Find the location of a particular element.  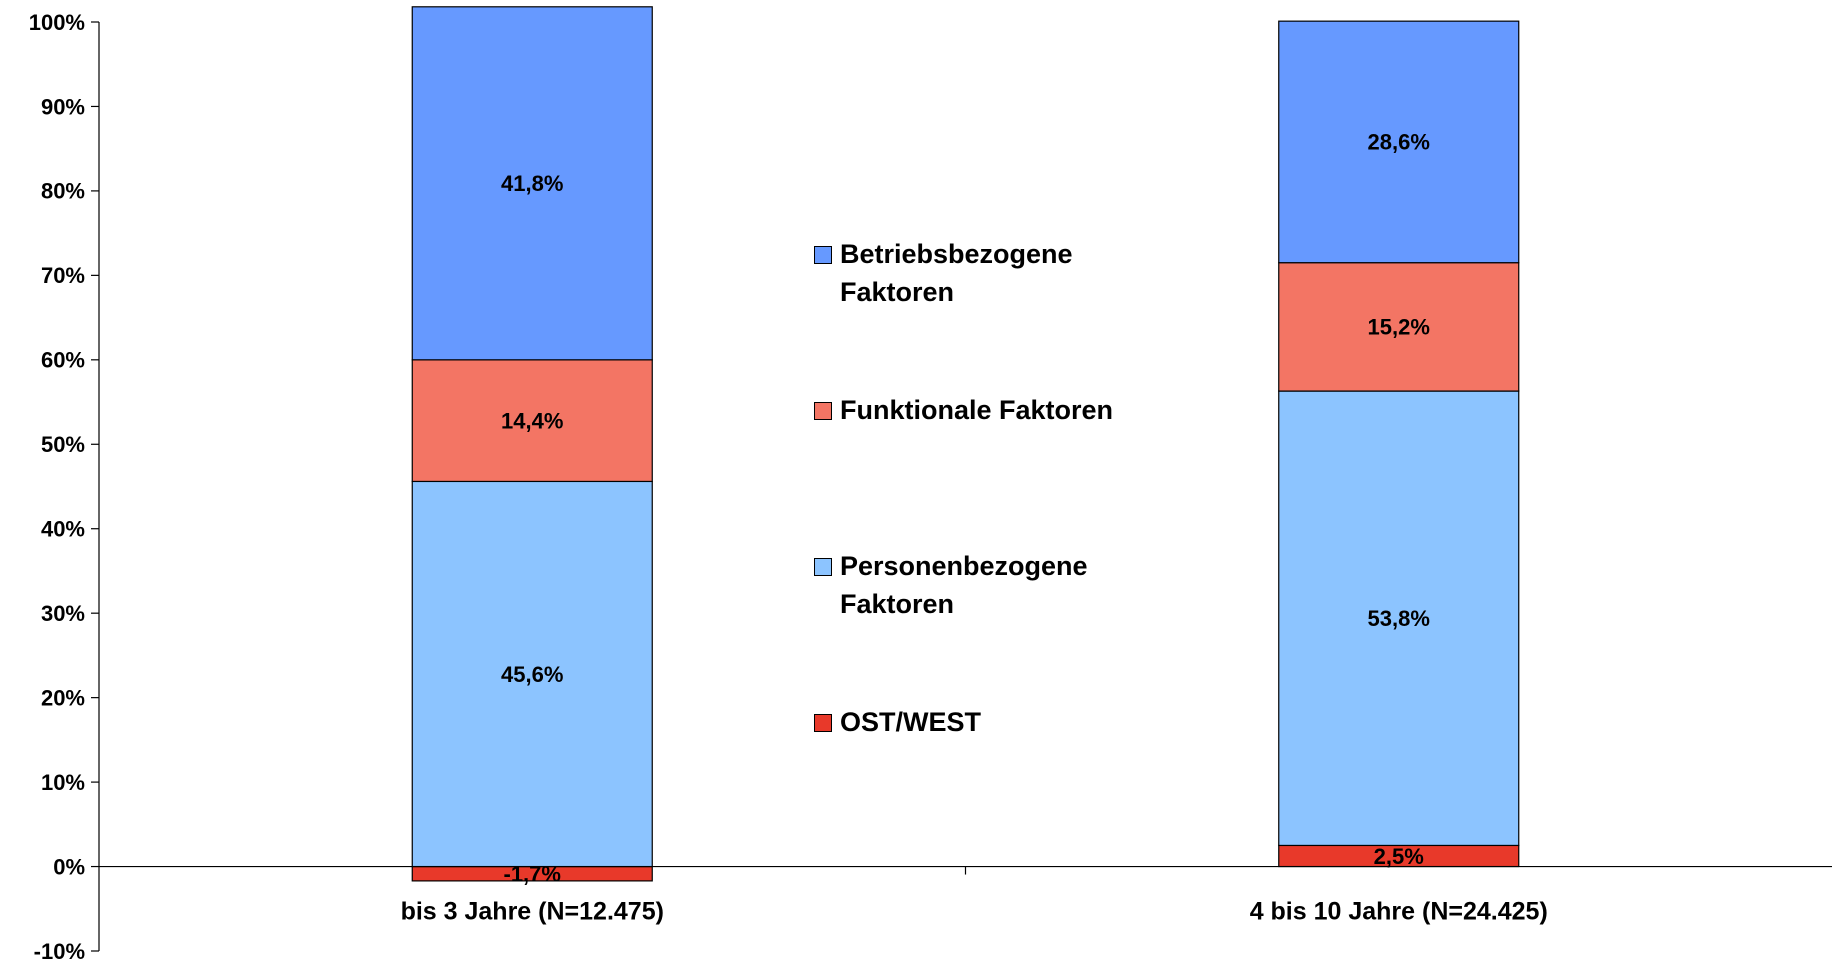

y-tick-label: 10% is located at coordinates (63, 782).